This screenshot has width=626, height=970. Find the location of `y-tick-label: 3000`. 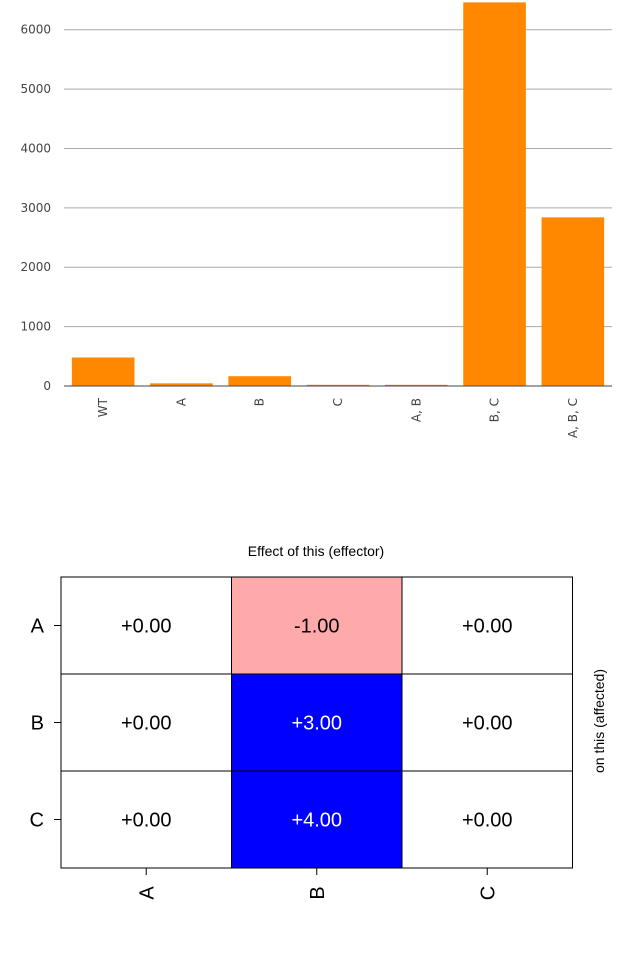

y-tick-label: 3000 is located at coordinates (35, 208).